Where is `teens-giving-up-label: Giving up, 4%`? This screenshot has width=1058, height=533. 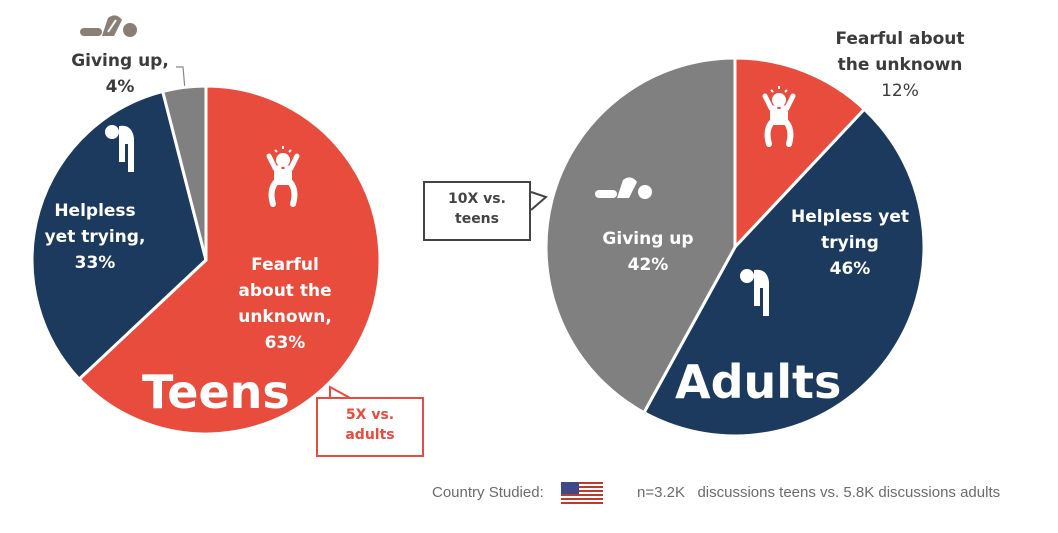 teens-giving-up-label: Giving up, 4% is located at coordinates (120, 74).